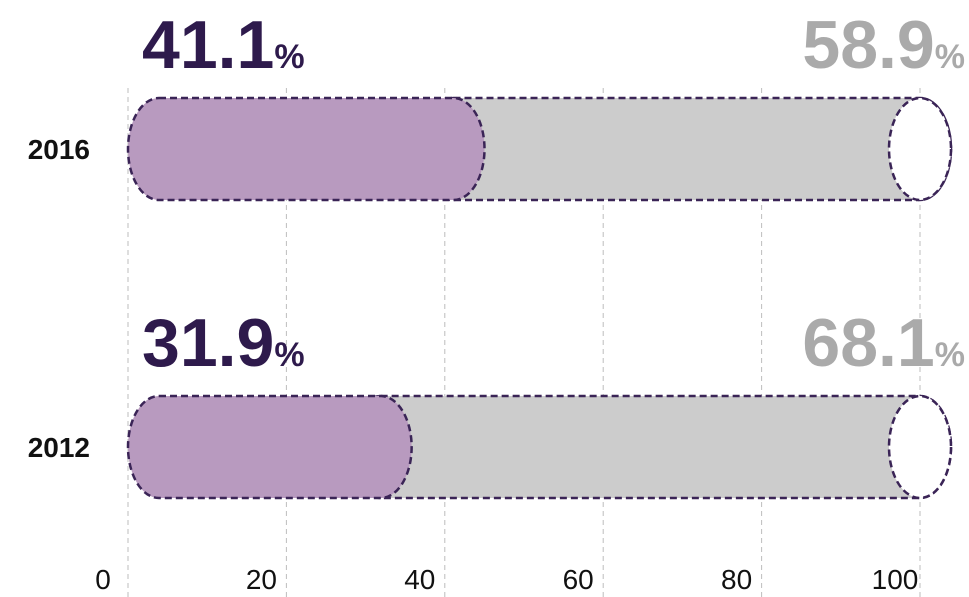  What do you see at coordinates (883, 343) in the screenshot?
I see `value-label: 68.1%` at bounding box center [883, 343].